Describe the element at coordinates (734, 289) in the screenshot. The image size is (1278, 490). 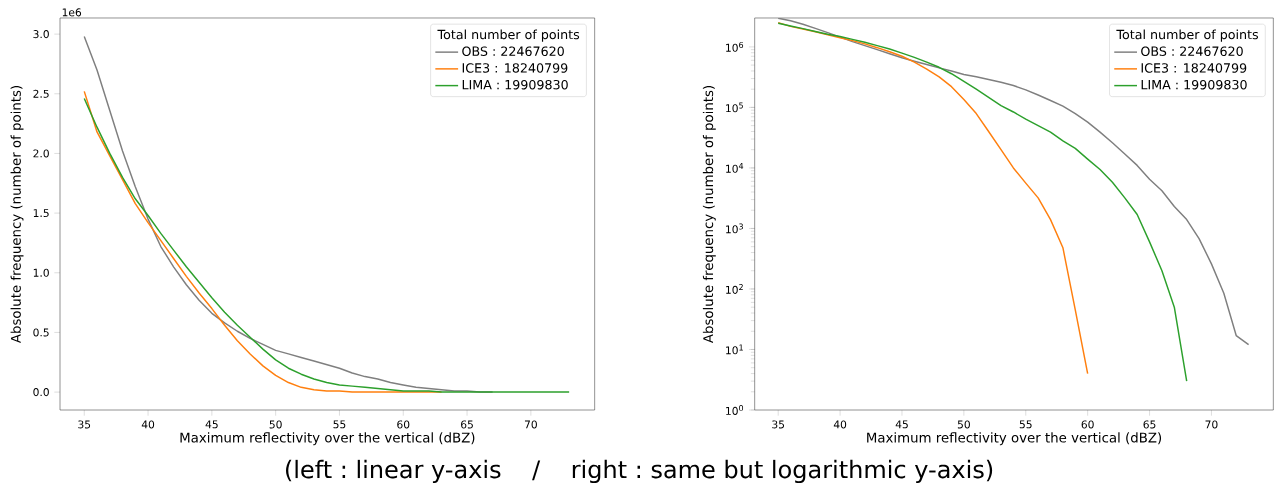
I see `y-tick-label: 10$^{2}$` at that location.